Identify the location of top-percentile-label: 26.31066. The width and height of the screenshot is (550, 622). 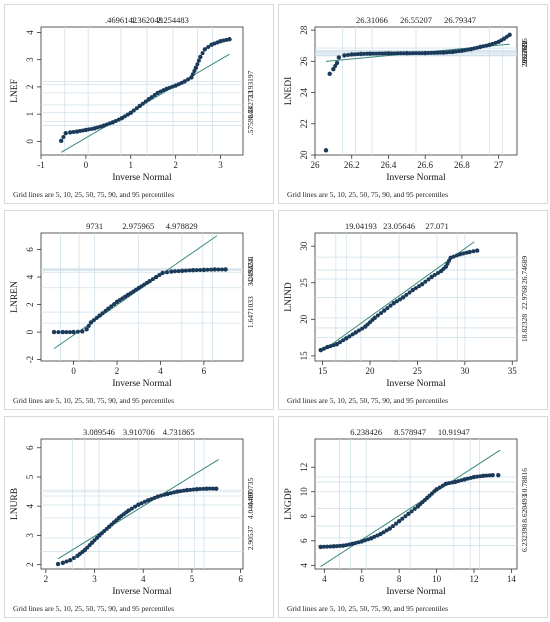
(372, 20).